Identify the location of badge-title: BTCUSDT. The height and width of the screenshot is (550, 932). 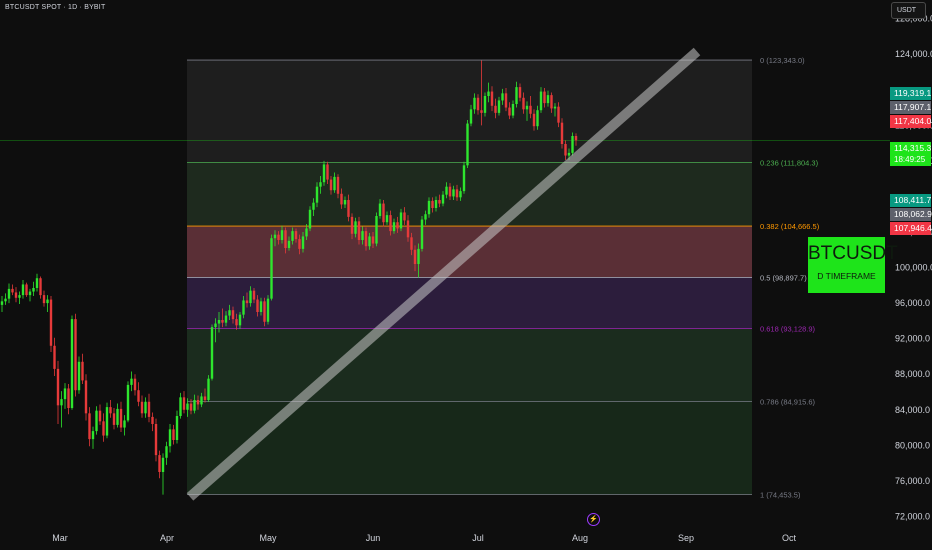
(853, 253).